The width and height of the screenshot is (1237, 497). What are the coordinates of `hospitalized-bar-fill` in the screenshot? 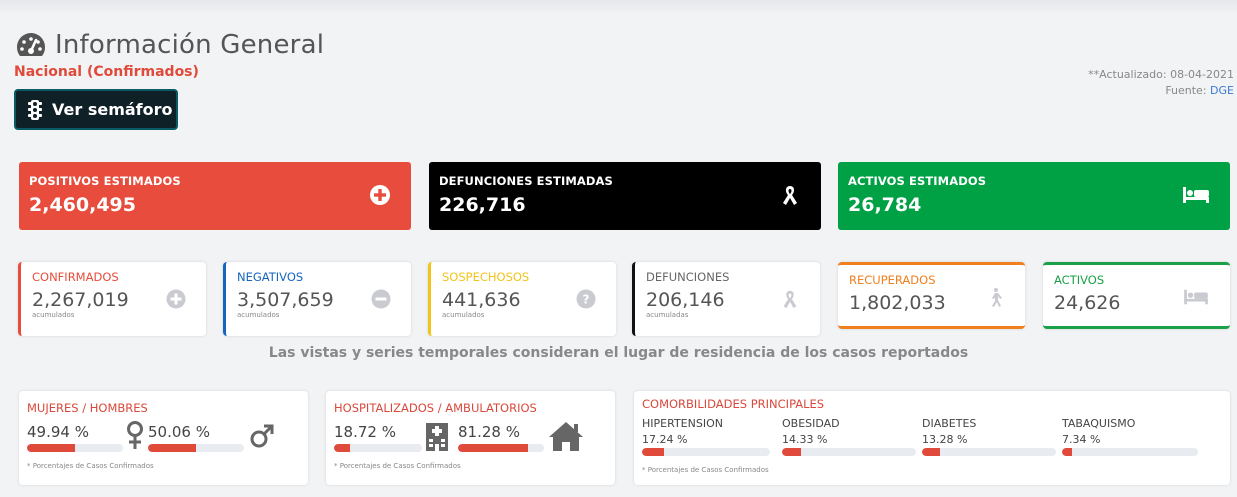 It's located at (342, 448).